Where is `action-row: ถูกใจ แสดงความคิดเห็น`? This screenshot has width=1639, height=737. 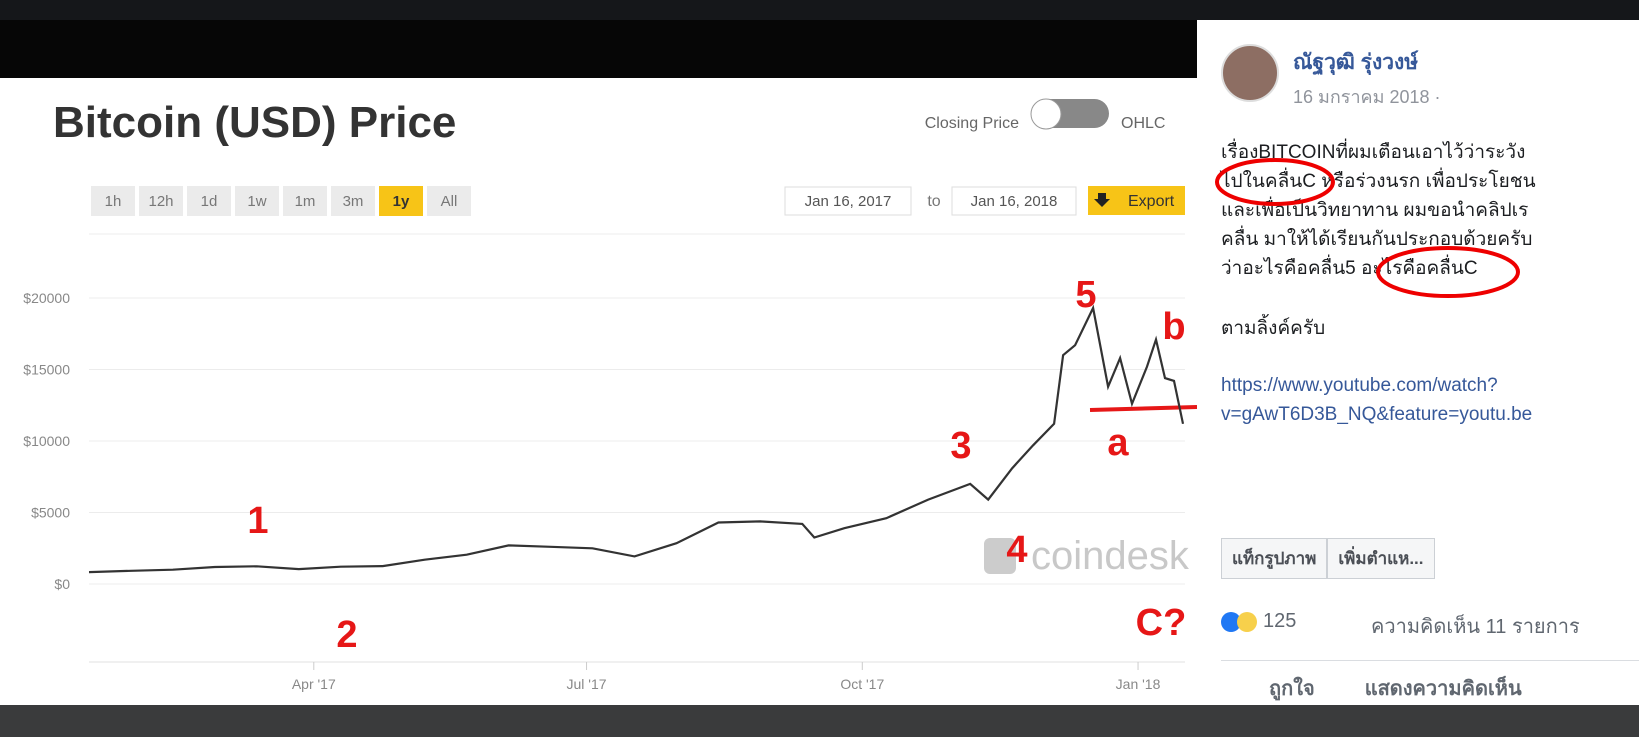
action-row: ถูกใจ แสดงความคิดเห็น is located at coordinates (1388, 685).